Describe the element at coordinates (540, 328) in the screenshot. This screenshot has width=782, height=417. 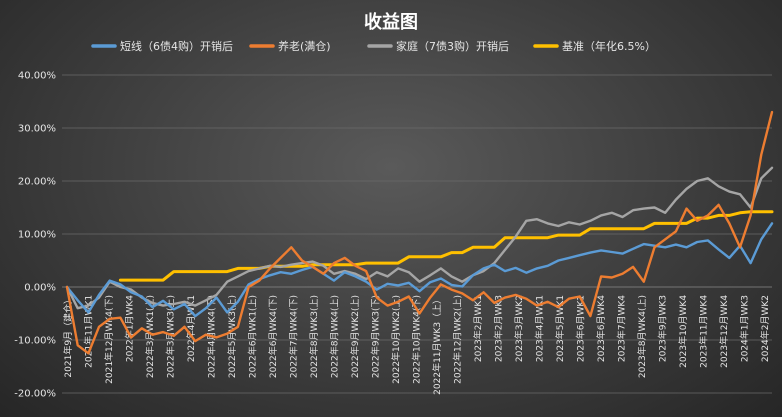
I see `x-tick-label: 2023年4月WK1` at that location.